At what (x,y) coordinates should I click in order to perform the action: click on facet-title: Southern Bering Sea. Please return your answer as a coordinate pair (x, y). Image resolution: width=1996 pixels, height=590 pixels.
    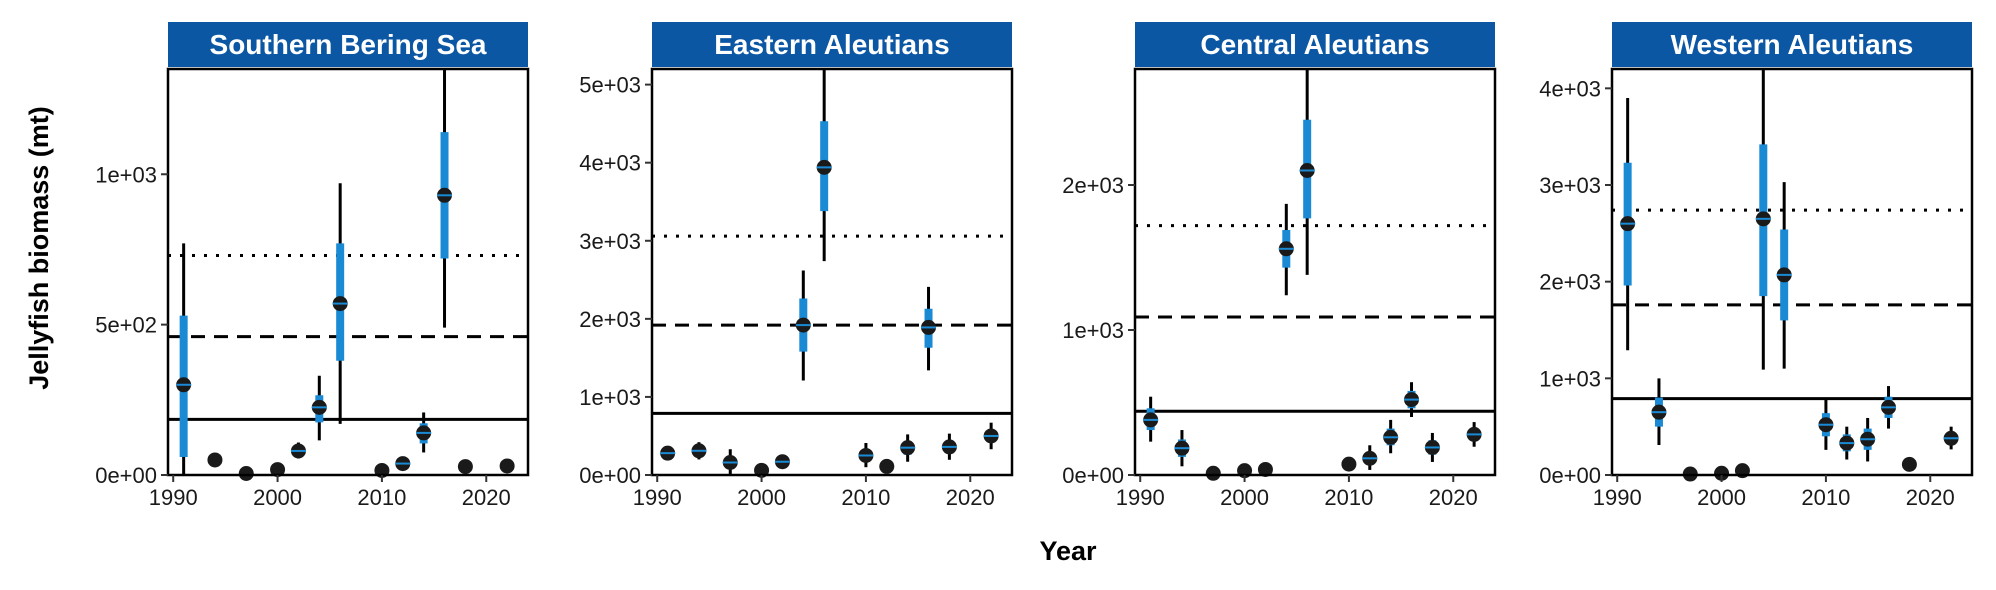
    Looking at the image, I should click on (348, 44).